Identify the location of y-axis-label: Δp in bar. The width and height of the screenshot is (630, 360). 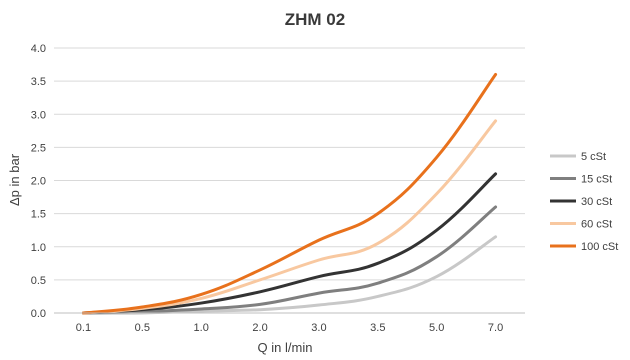
(14, 179).